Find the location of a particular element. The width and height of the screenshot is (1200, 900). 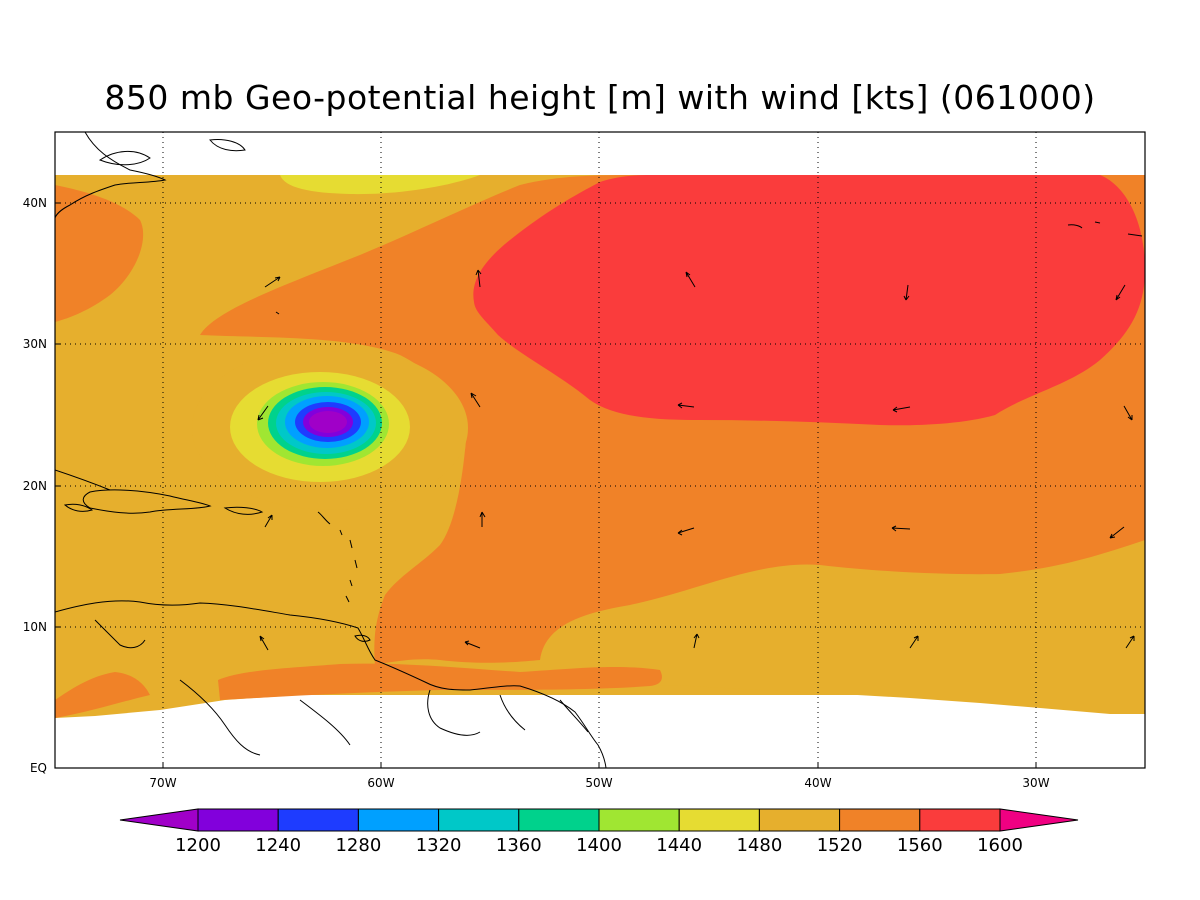

coast-lesser-antilles is located at coordinates (337, 557).